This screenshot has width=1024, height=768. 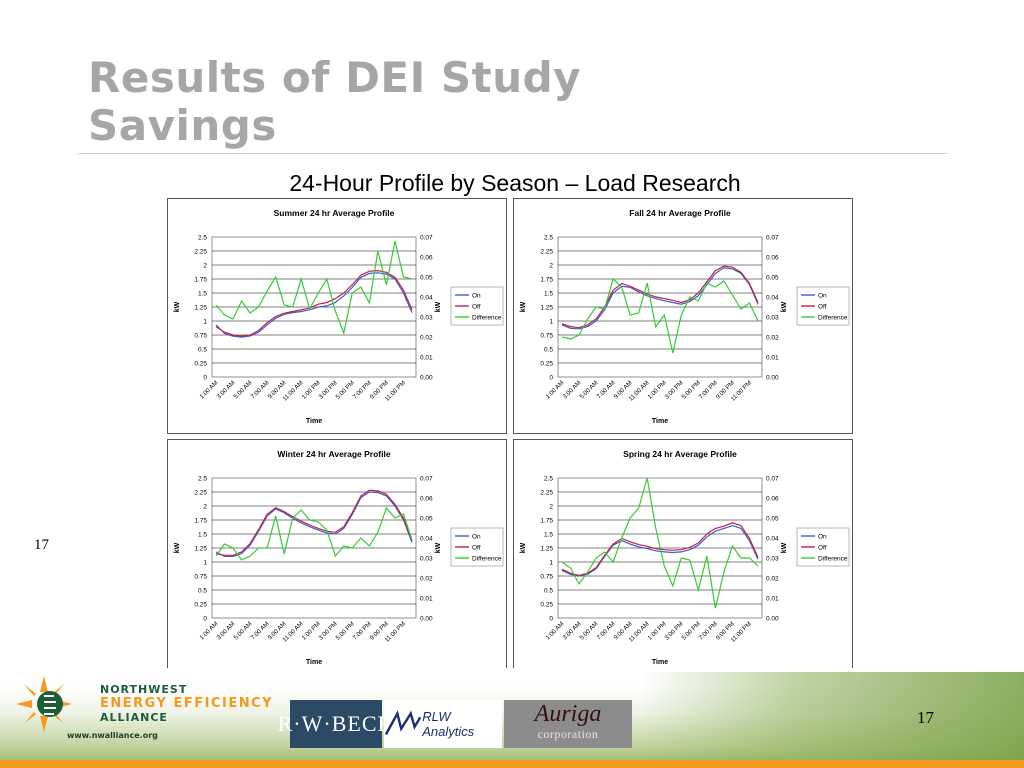 I want to click on auriga-main: Auriga, so click(x=568, y=714).